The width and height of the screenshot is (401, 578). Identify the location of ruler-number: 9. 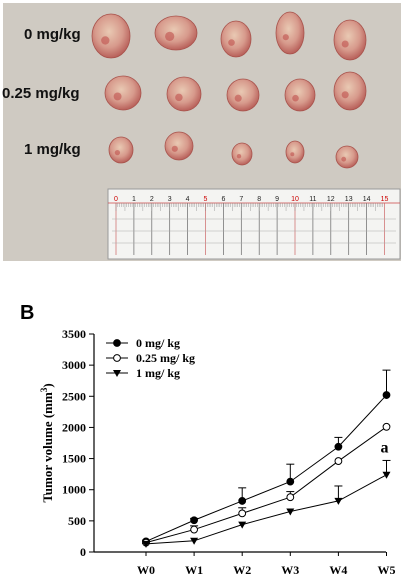
(277, 199).